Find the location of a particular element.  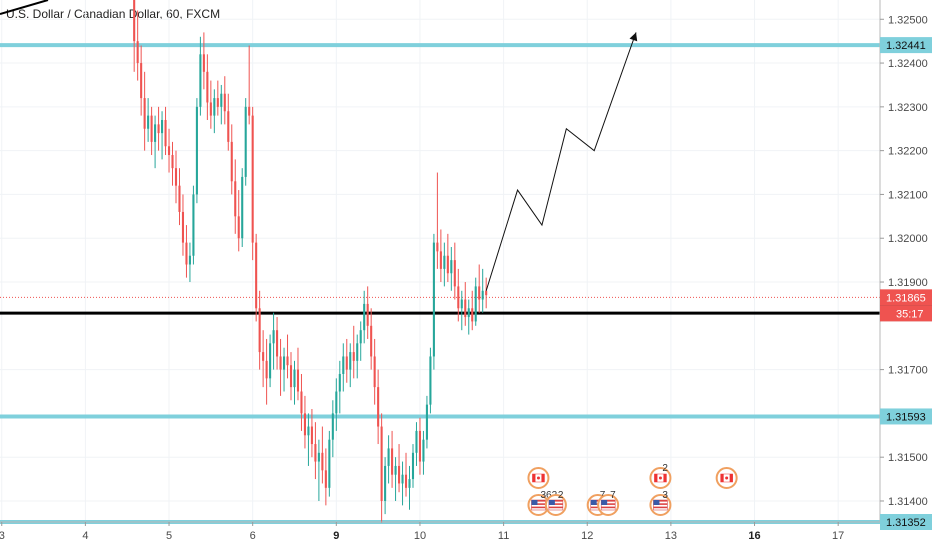

y-tick-label: 1.31700 is located at coordinates (908, 371).